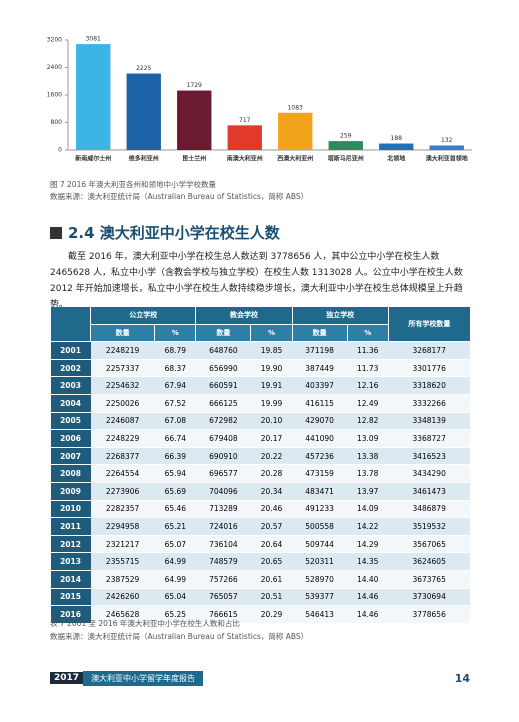  What do you see at coordinates (429, 544) in the screenshot?
I see `value-cell: 3567065` at bounding box center [429, 544].